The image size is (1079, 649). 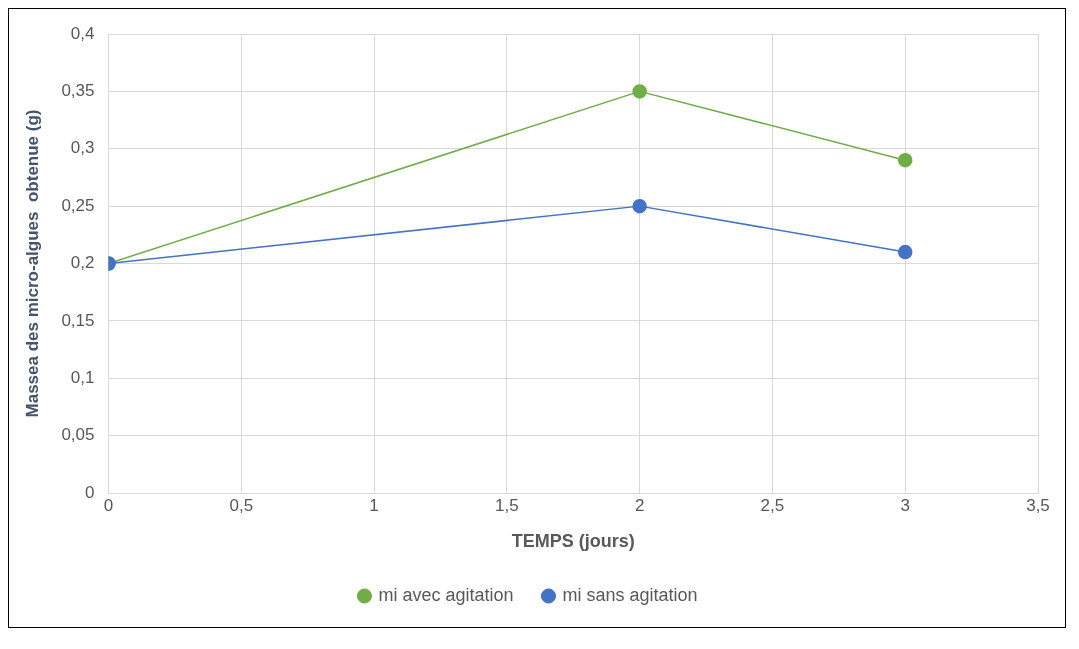 What do you see at coordinates (905, 505) in the screenshot?
I see `x-tick-label: 3` at bounding box center [905, 505].